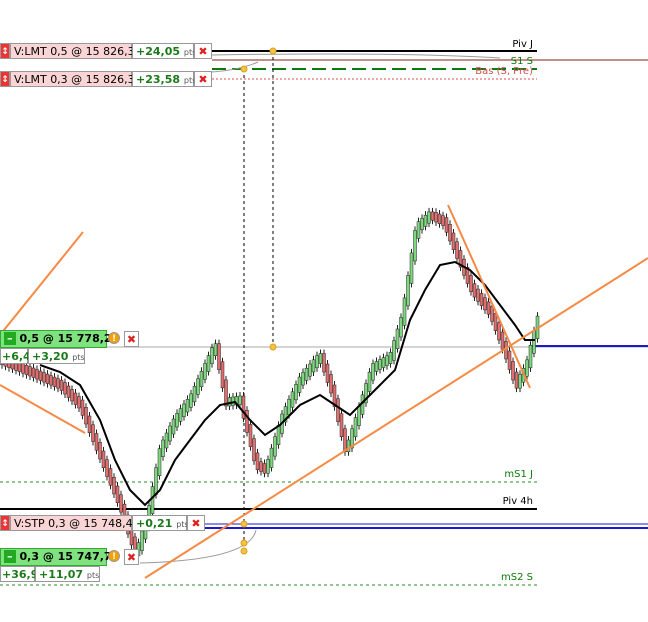  Describe the element at coordinates (258, 301) in the screenshot. I see `handles` at that location.